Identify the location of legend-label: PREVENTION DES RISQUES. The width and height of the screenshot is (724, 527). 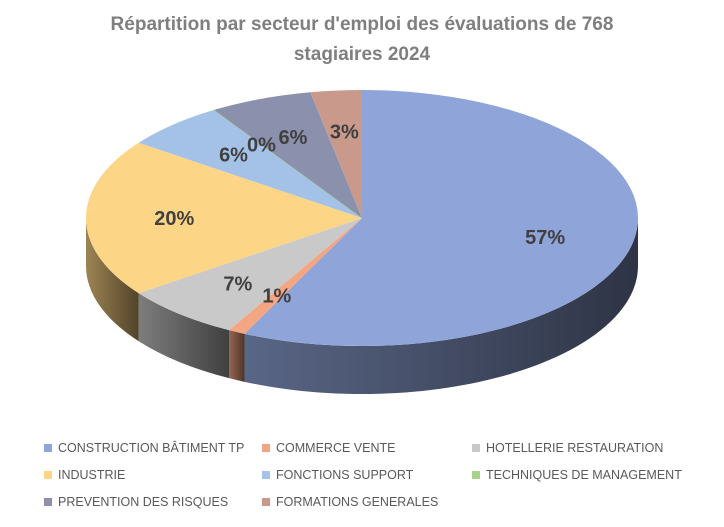
(143, 502).